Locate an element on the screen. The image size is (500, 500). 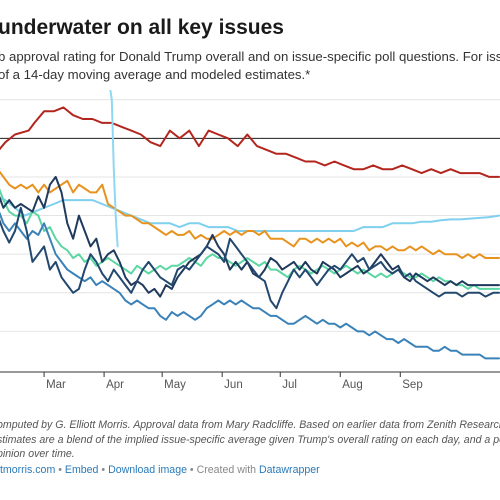
x-tick-label: Sep is located at coordinates (412, 385).